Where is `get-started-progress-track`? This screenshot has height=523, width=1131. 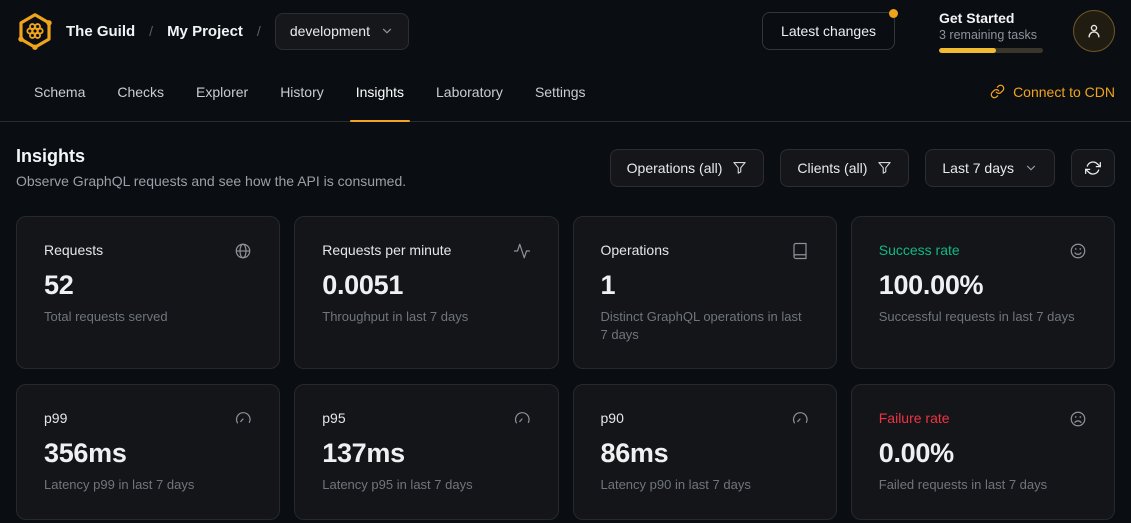
get-started-progress-track is located at coordinates (991, 50).